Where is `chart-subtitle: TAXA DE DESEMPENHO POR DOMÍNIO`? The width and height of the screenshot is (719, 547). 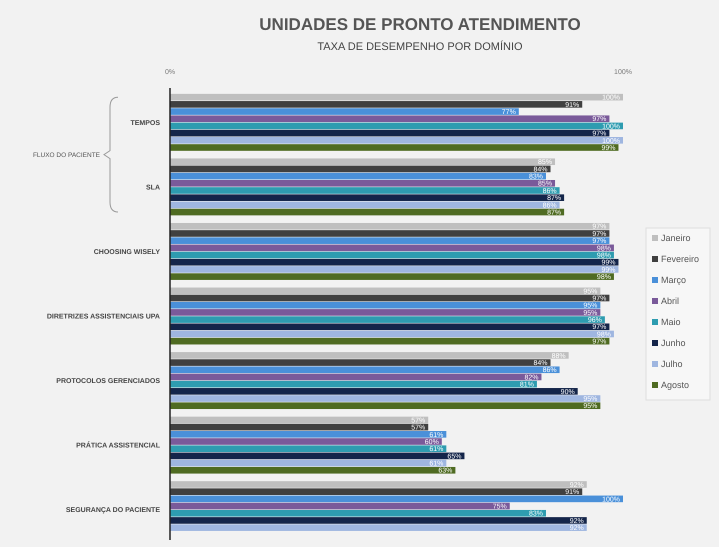
chart-subtitle: TAXA DE DESEMPENHO POR DOMÍNIO is located at coordinates (420, 46).